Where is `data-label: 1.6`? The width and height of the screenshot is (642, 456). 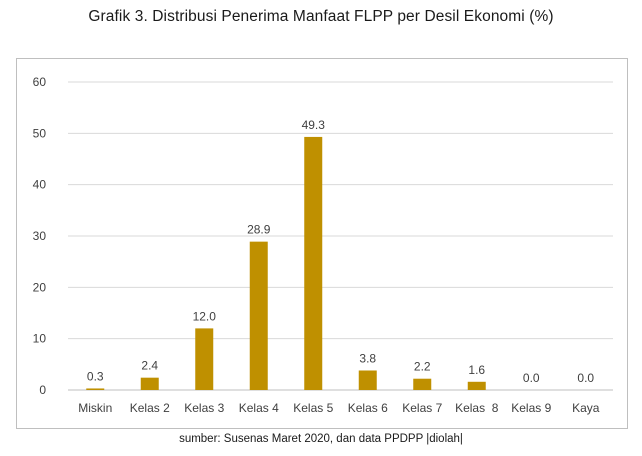
data-label: 1.6 is located at coordinates (476, 370).